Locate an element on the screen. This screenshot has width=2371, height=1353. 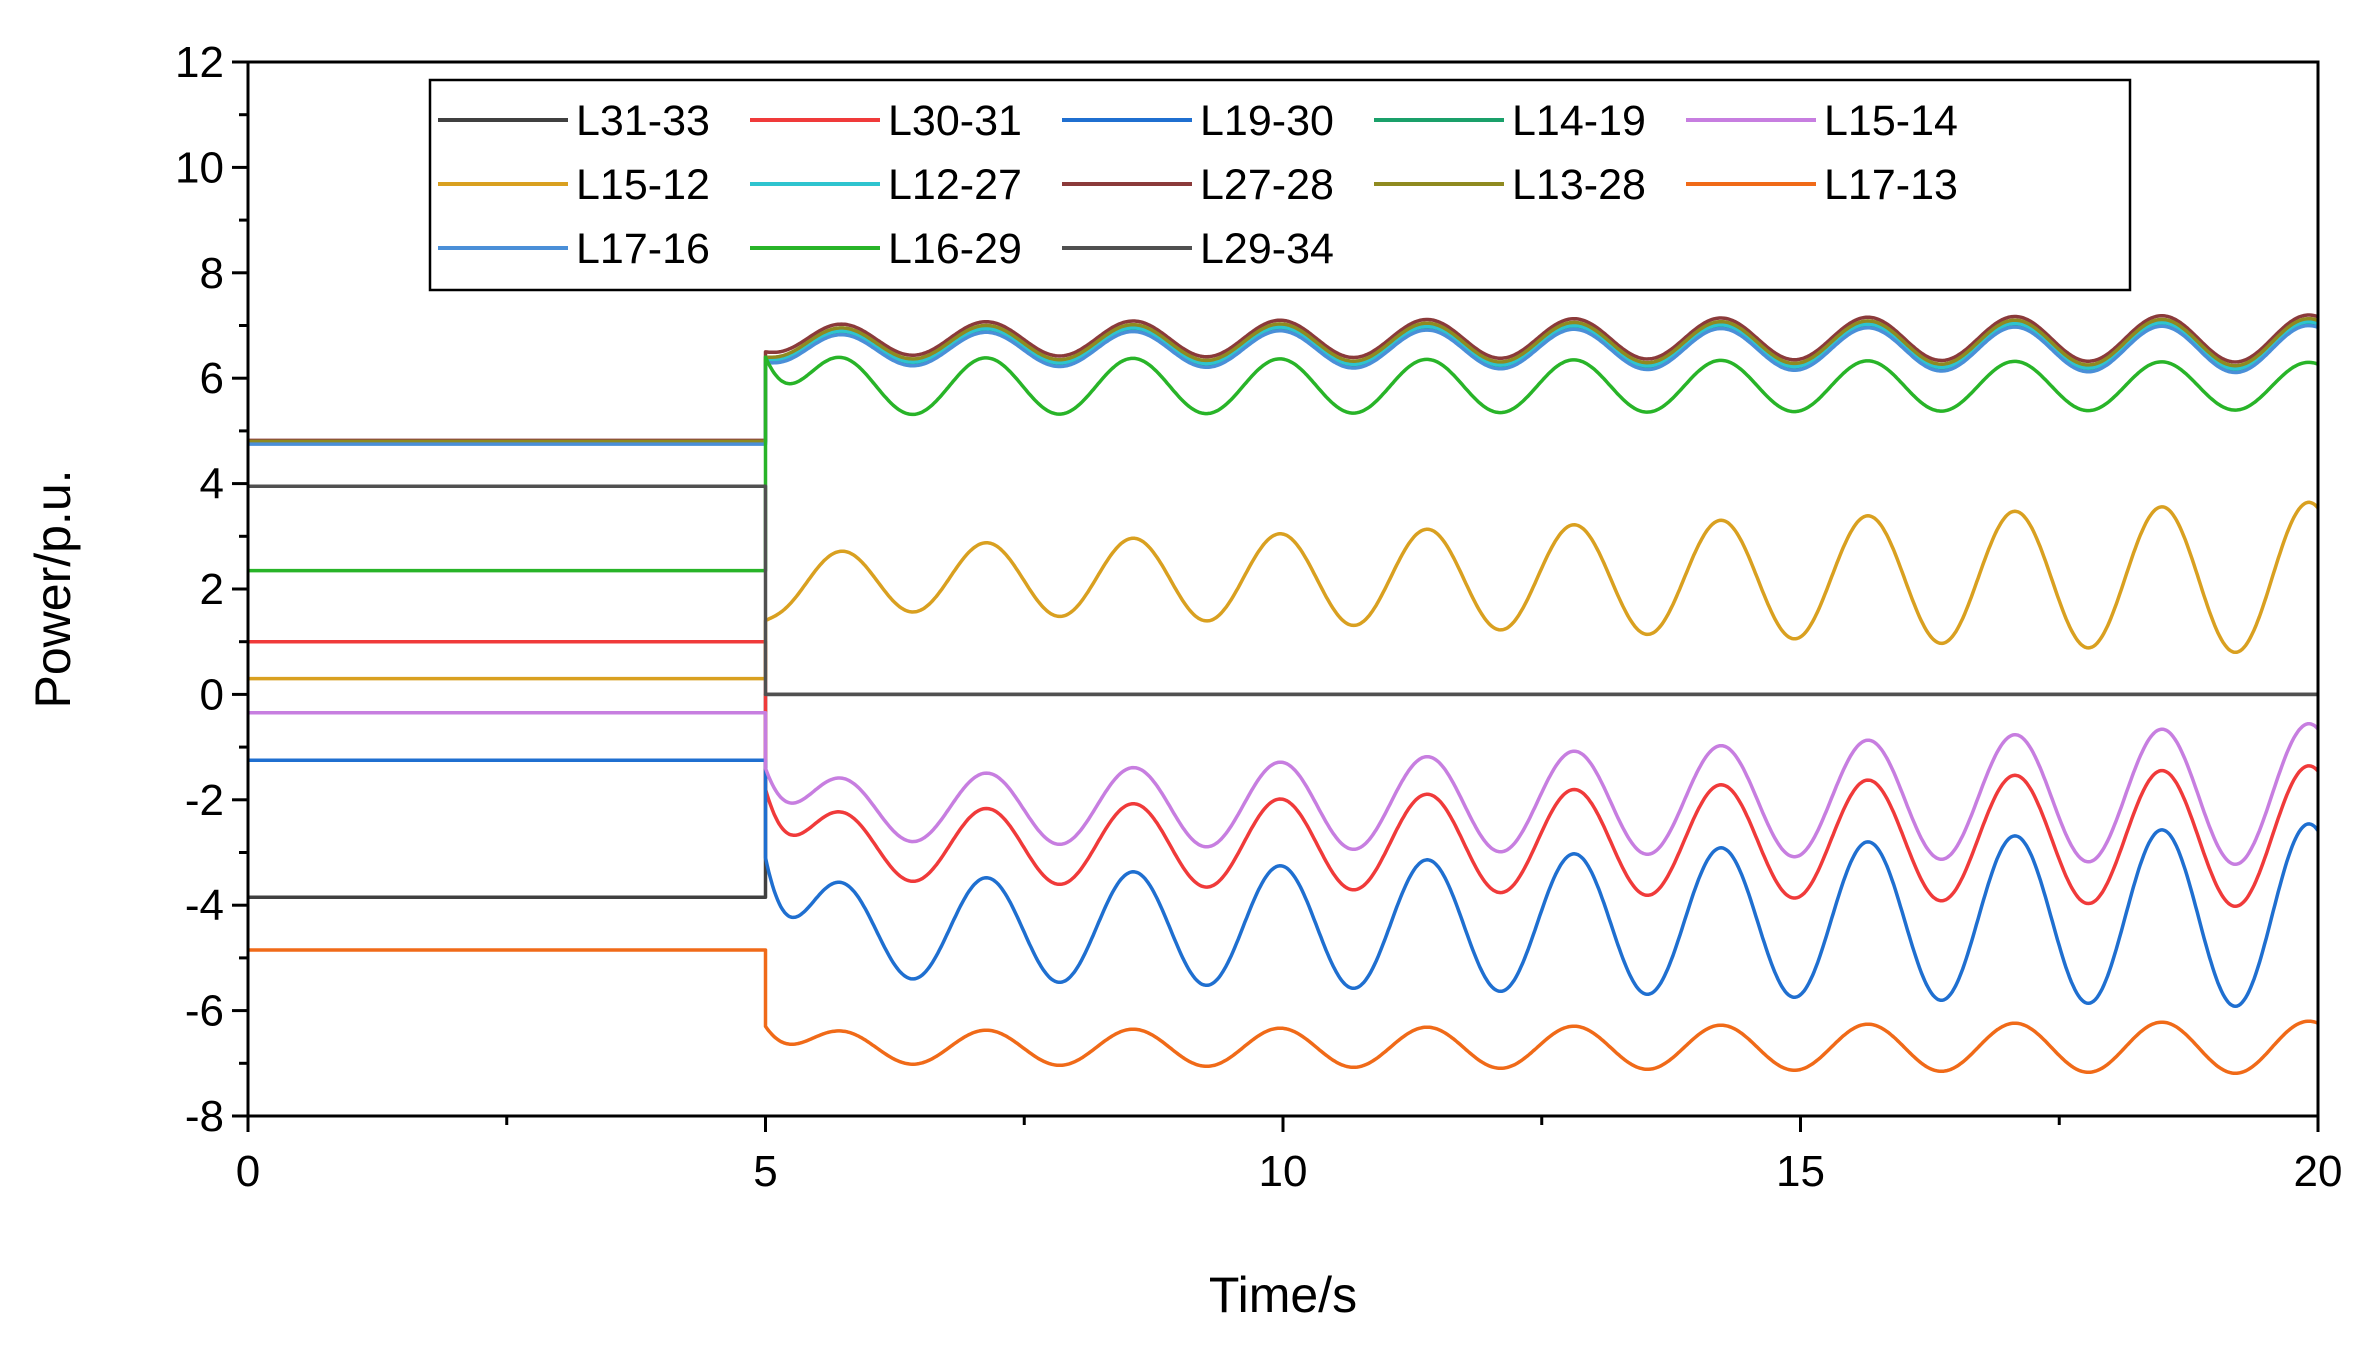
x-axis-title: Time/s is located at coordinates (1283, 1295).